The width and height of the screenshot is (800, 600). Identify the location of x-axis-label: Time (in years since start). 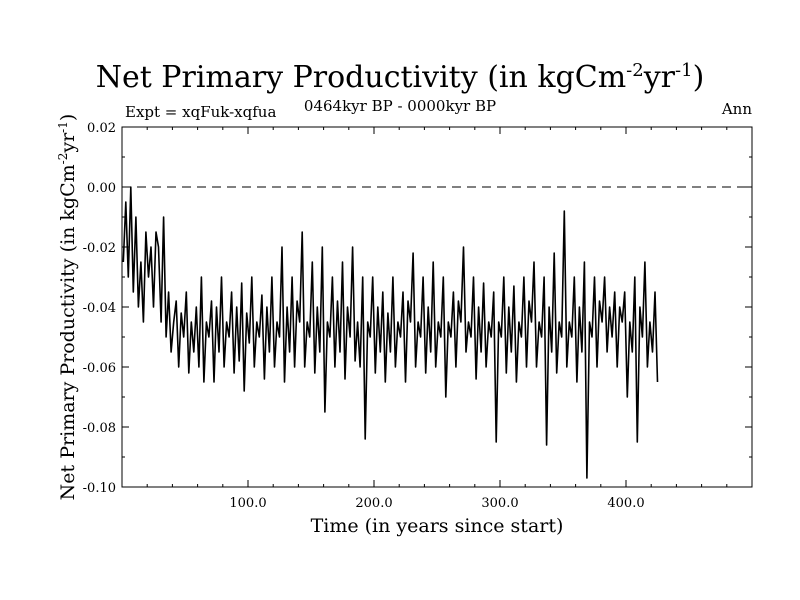
(437, 526).